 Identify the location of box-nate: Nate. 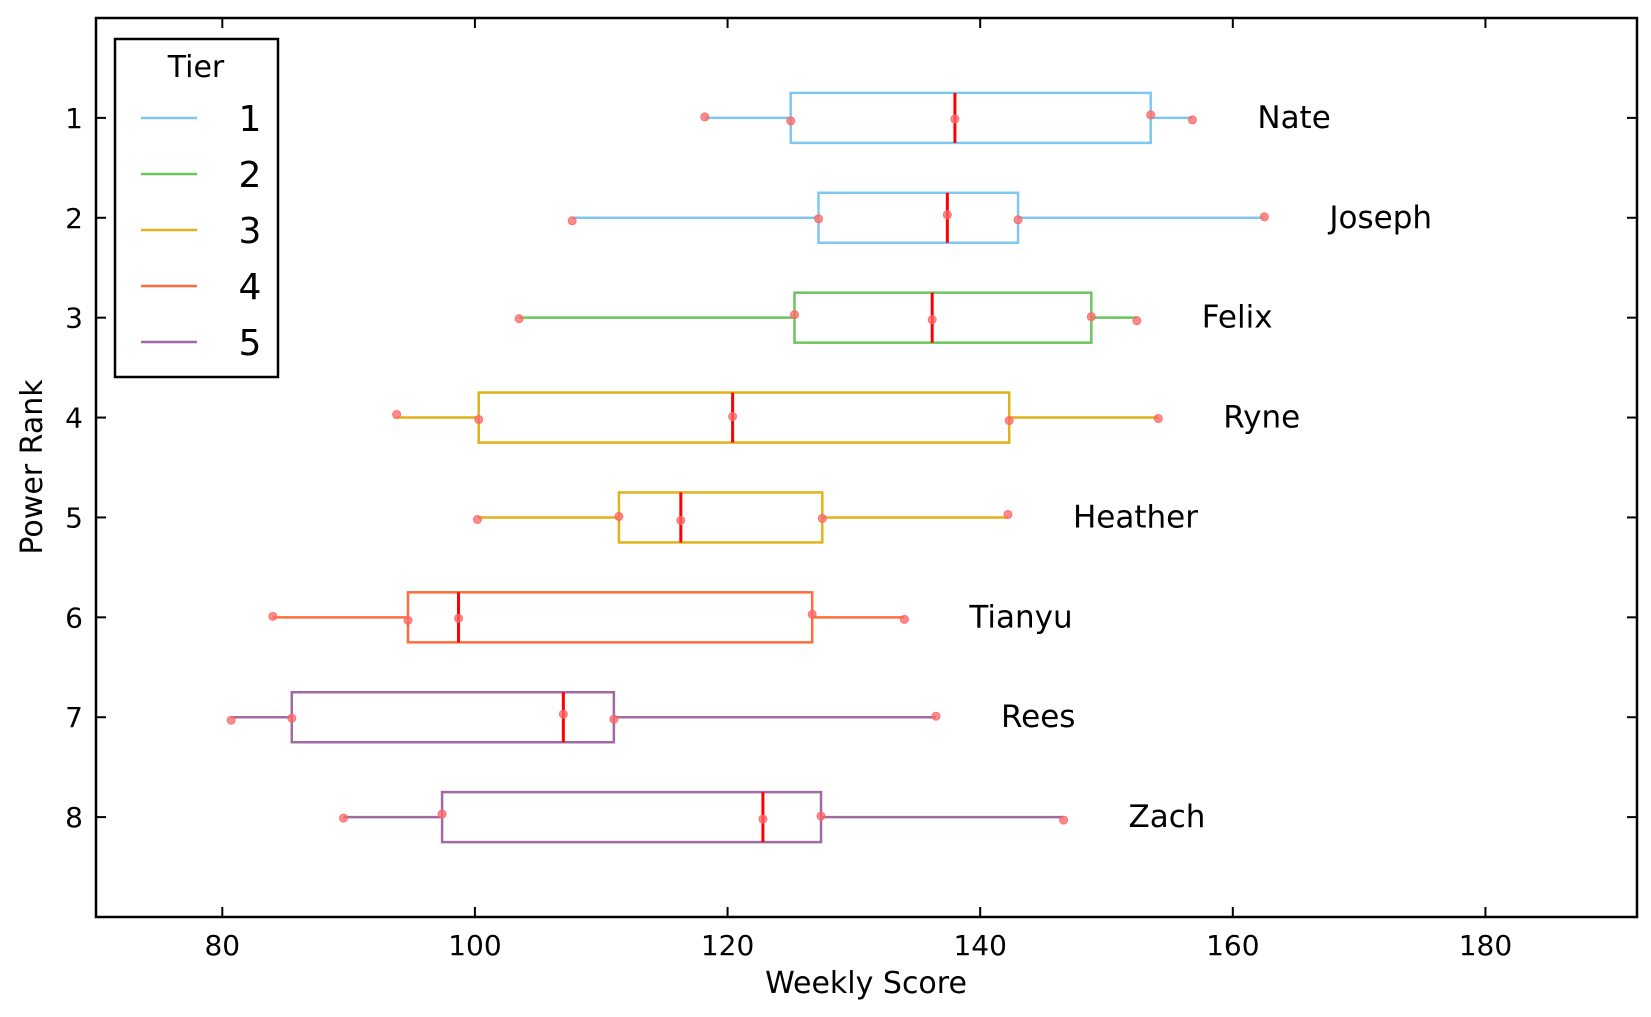
(1015, 118).